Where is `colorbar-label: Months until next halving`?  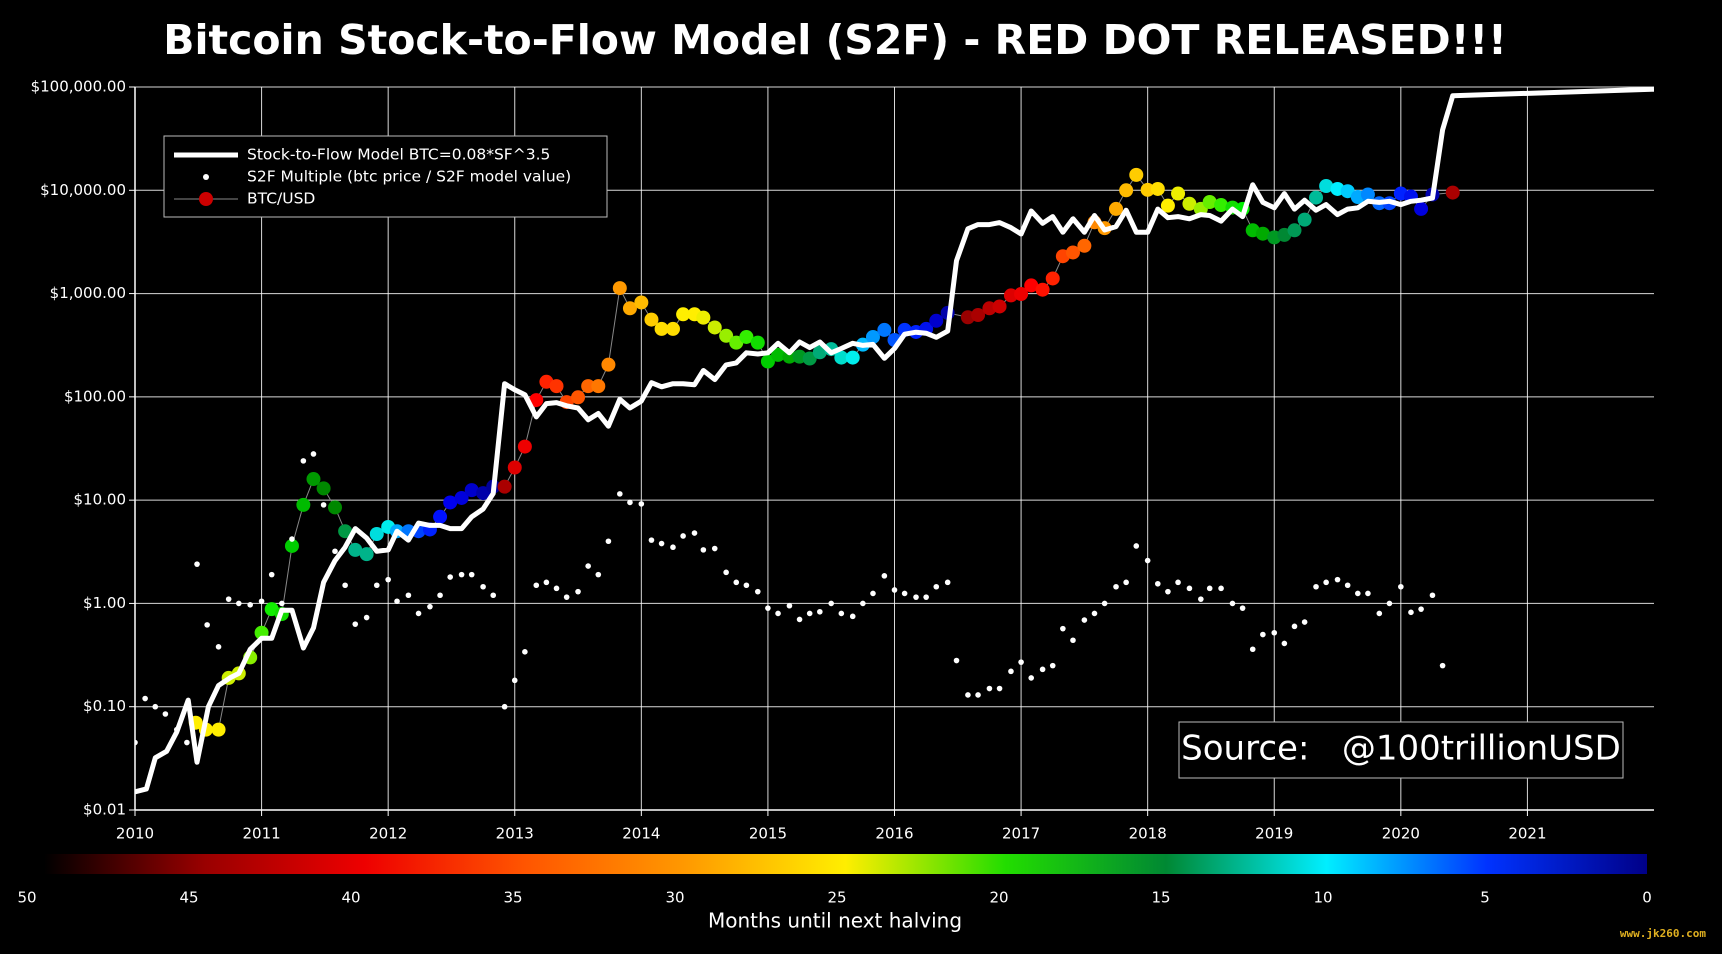 colorbar-label: Months until next halving is located at coordinates (835, 921).